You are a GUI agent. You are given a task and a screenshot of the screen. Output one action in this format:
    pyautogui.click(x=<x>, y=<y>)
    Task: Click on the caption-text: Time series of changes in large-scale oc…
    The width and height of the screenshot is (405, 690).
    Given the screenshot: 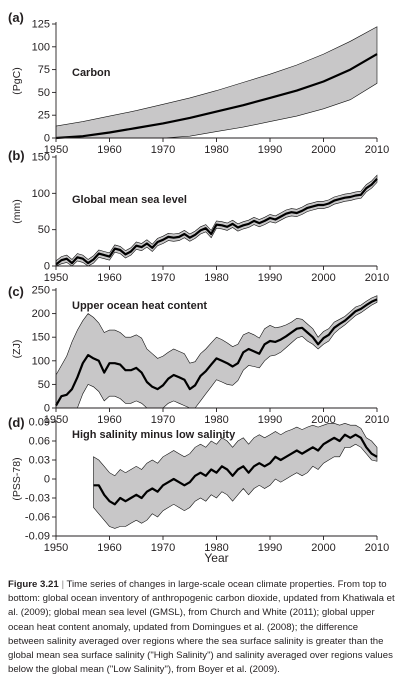 What is the action you would take?
    pyautogui.click(x=201, y=627)
    